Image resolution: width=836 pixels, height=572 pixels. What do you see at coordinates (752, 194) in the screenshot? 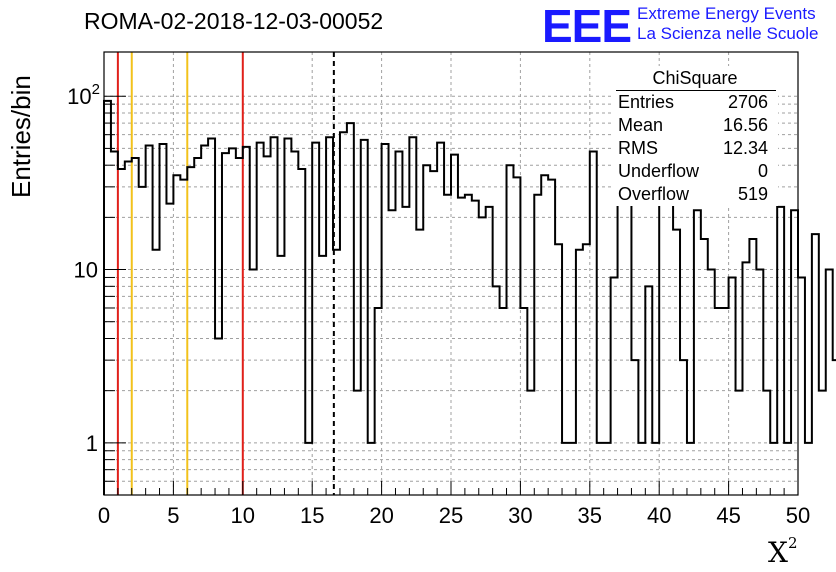
I see `stats-value: 519` at bounding box center [752, 194].